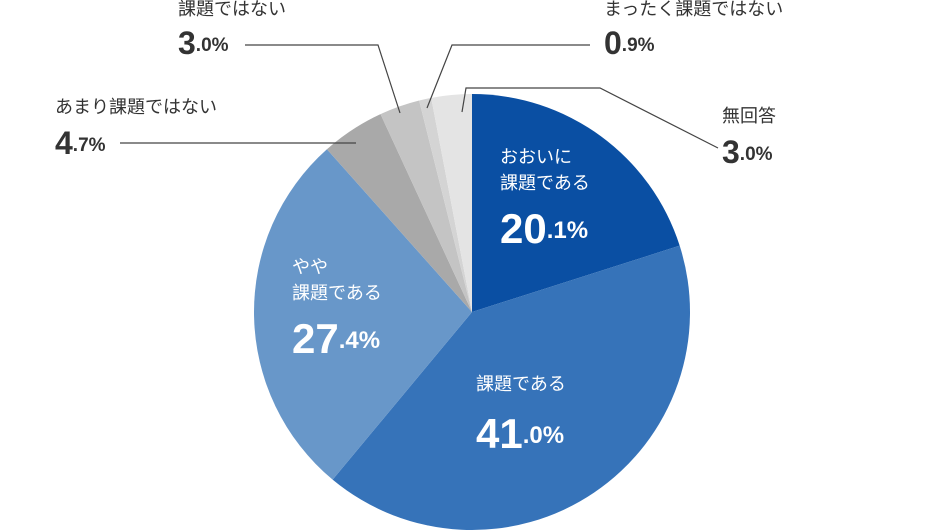  What do you see at coordinates (749, 116) in the screenshot?
I see `category-label: 無回答` at bounding box center [749, 116].